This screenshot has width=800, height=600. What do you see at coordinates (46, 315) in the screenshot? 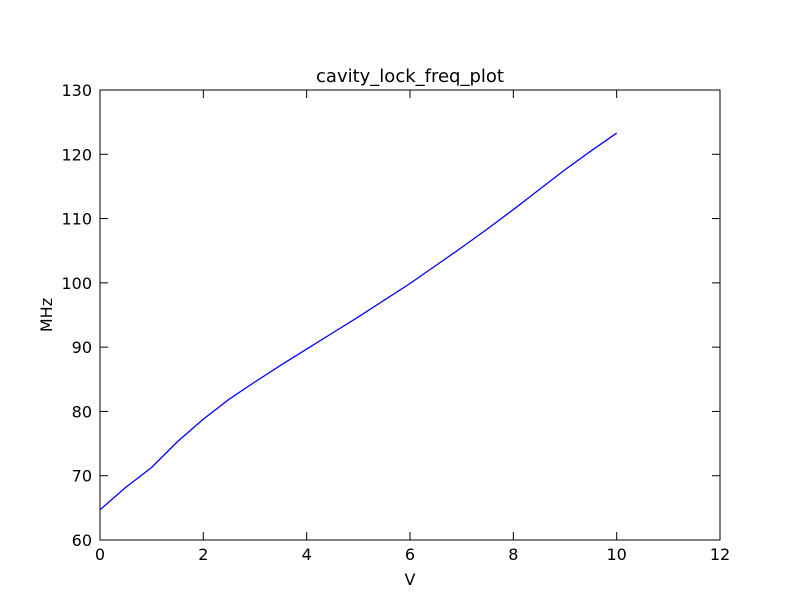
I see `y-axis-label: MHz` at bounding box center [46, 315].